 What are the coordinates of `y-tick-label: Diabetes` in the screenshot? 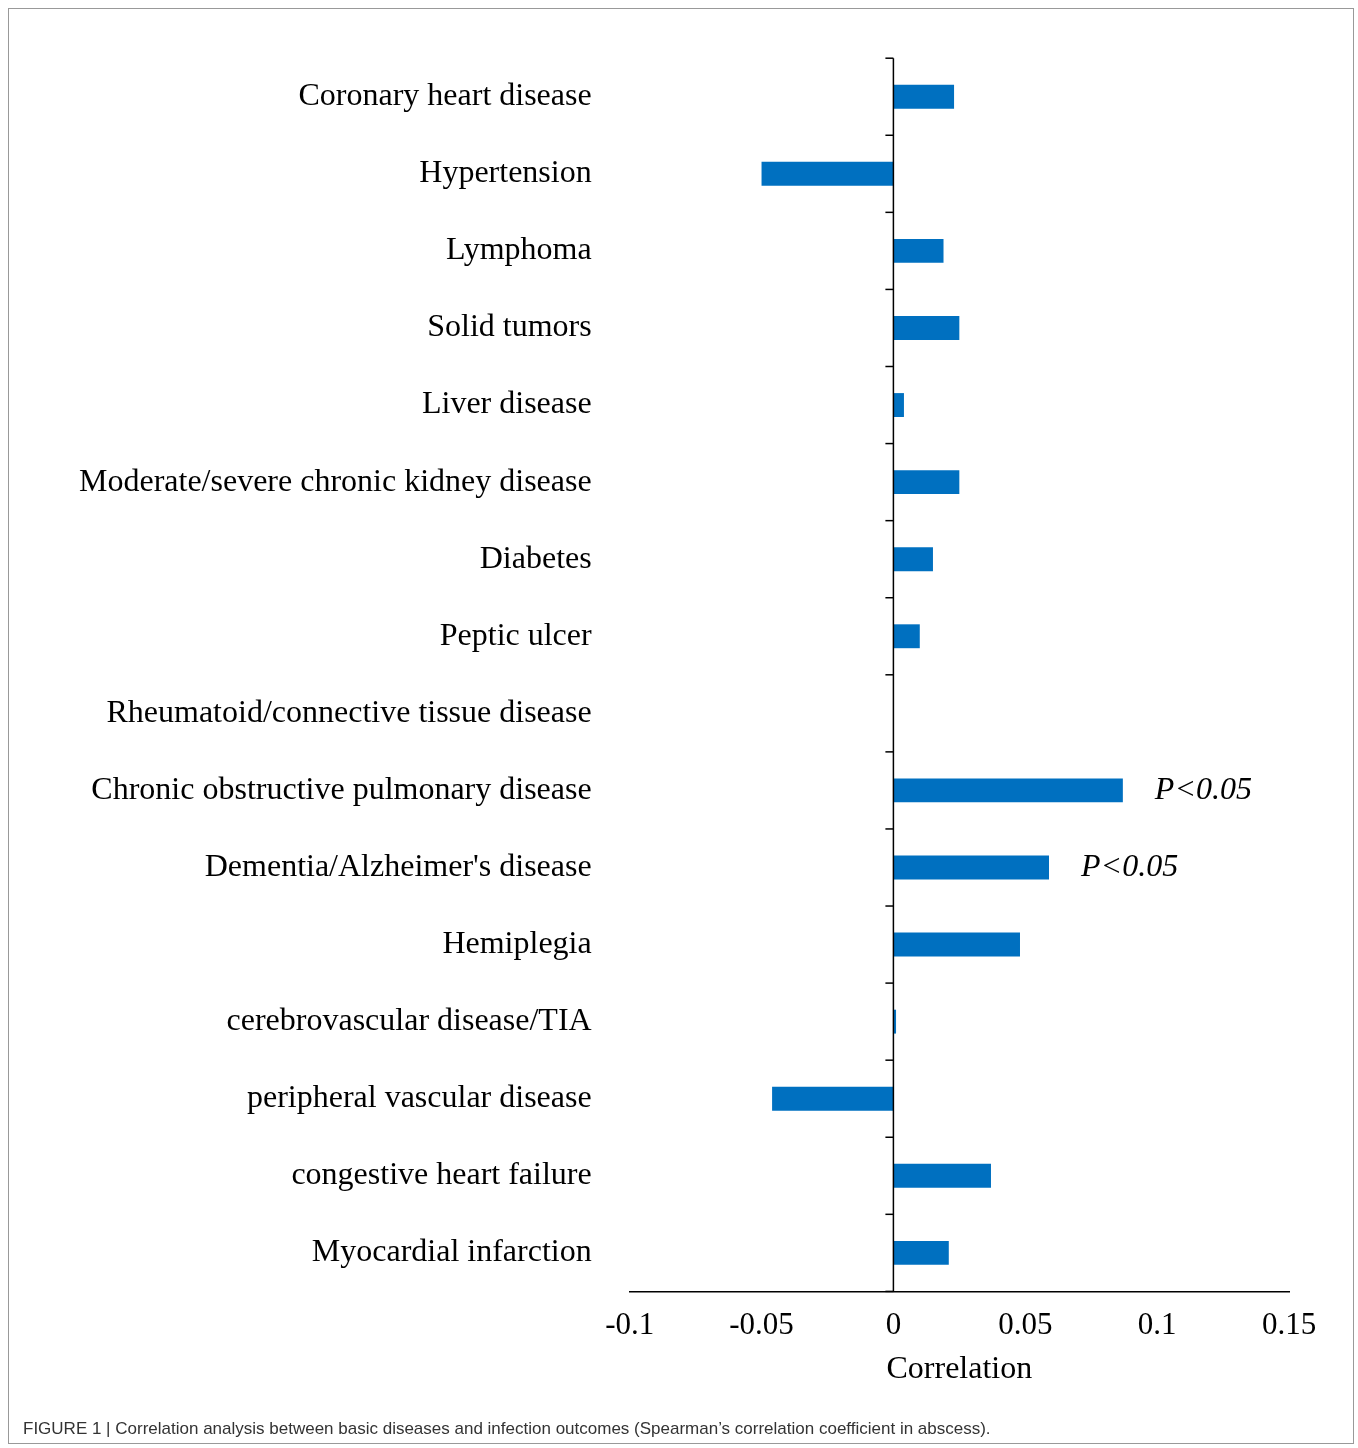 It's located at (535, 556).